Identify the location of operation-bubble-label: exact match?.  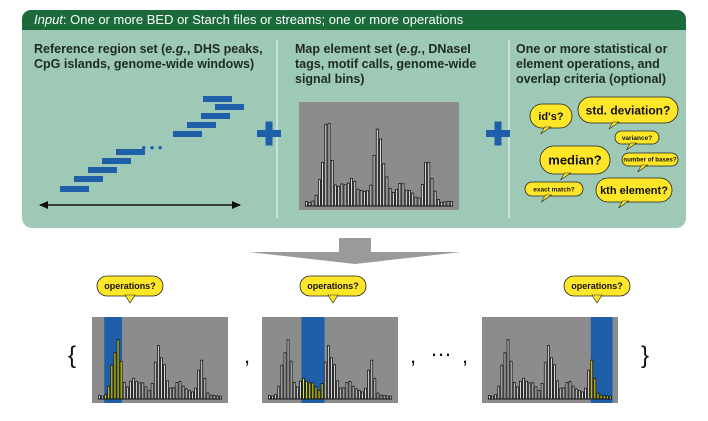
(554, 189).